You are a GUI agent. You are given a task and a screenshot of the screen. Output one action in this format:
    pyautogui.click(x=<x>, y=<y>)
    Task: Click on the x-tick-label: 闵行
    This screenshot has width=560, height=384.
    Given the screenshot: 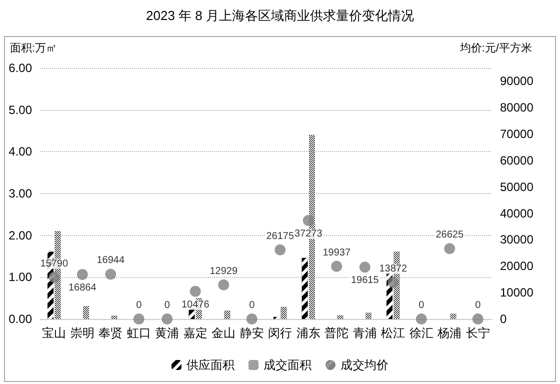 What is the action you would take?
    pyautogui.click(x=280, y=333)
    